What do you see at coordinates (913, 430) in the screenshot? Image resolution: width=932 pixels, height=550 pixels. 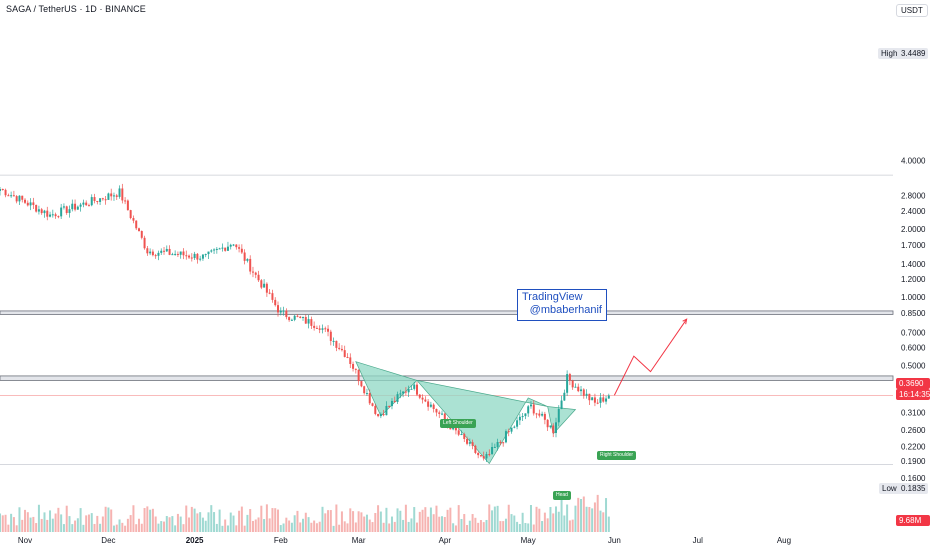 I see `price-tick-label: 0.2600` at bounding box center [913, 430].